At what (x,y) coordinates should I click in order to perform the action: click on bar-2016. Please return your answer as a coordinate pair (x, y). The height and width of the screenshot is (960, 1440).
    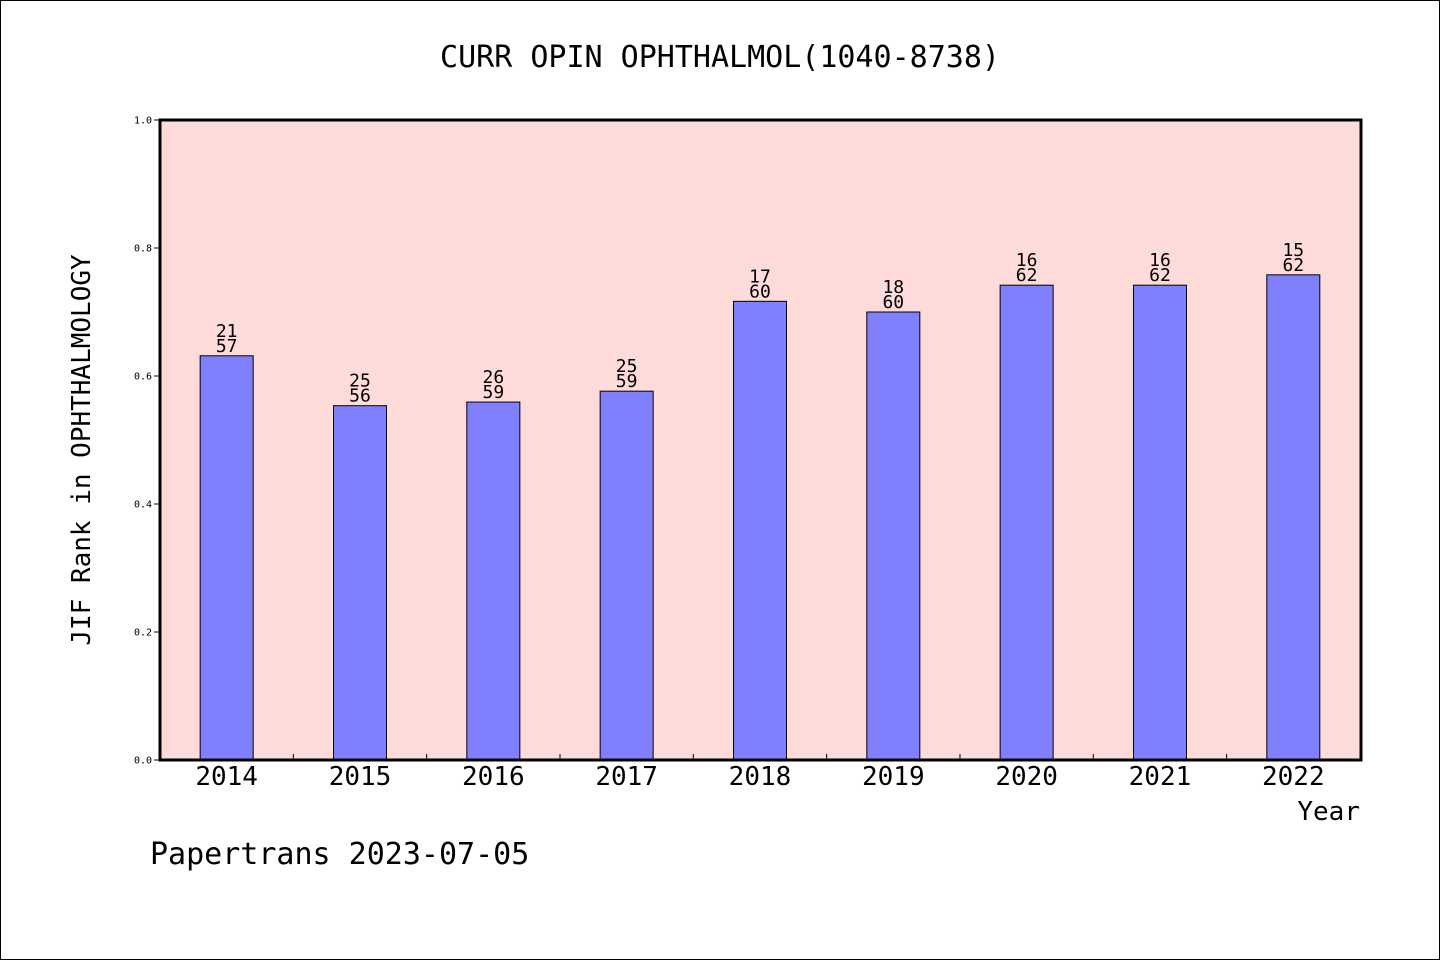
    Looking at the image, I should click on (493, 581).